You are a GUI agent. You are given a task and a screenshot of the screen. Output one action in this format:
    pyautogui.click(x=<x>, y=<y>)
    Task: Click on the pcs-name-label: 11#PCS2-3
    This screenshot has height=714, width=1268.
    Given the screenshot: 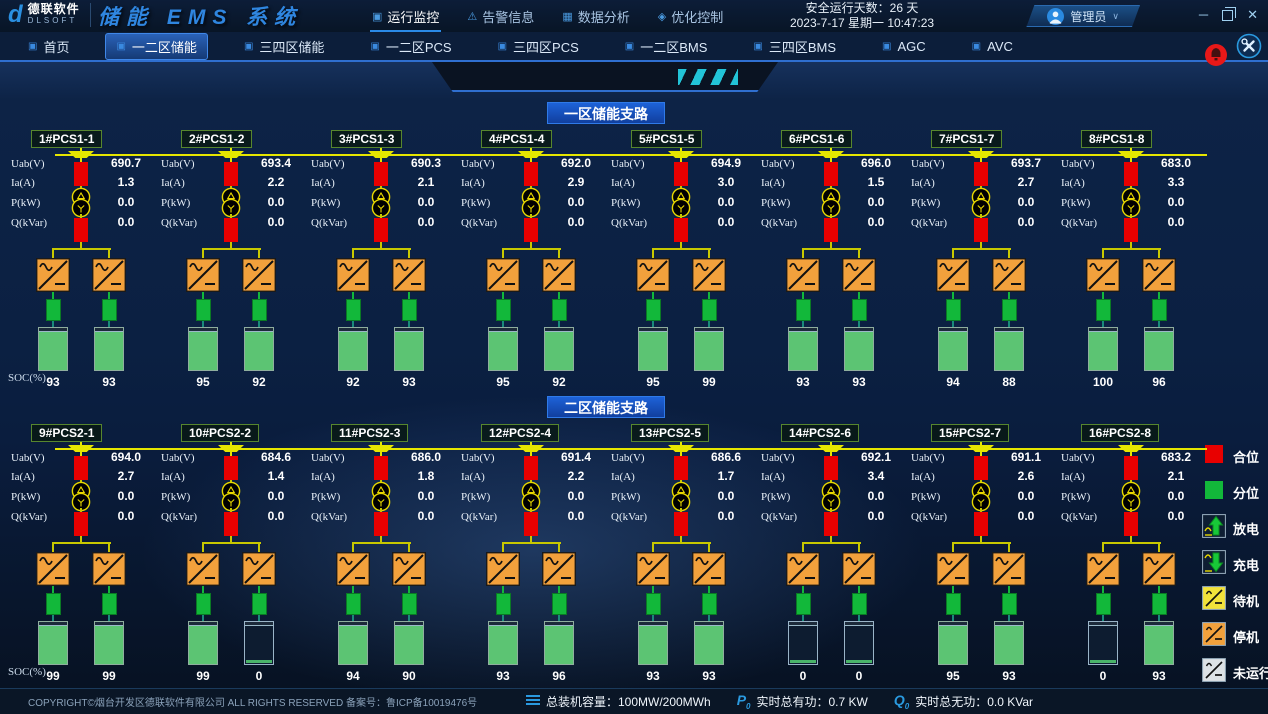 What is the action you would take?
    pyautogui.click(x=370, y=433)
    